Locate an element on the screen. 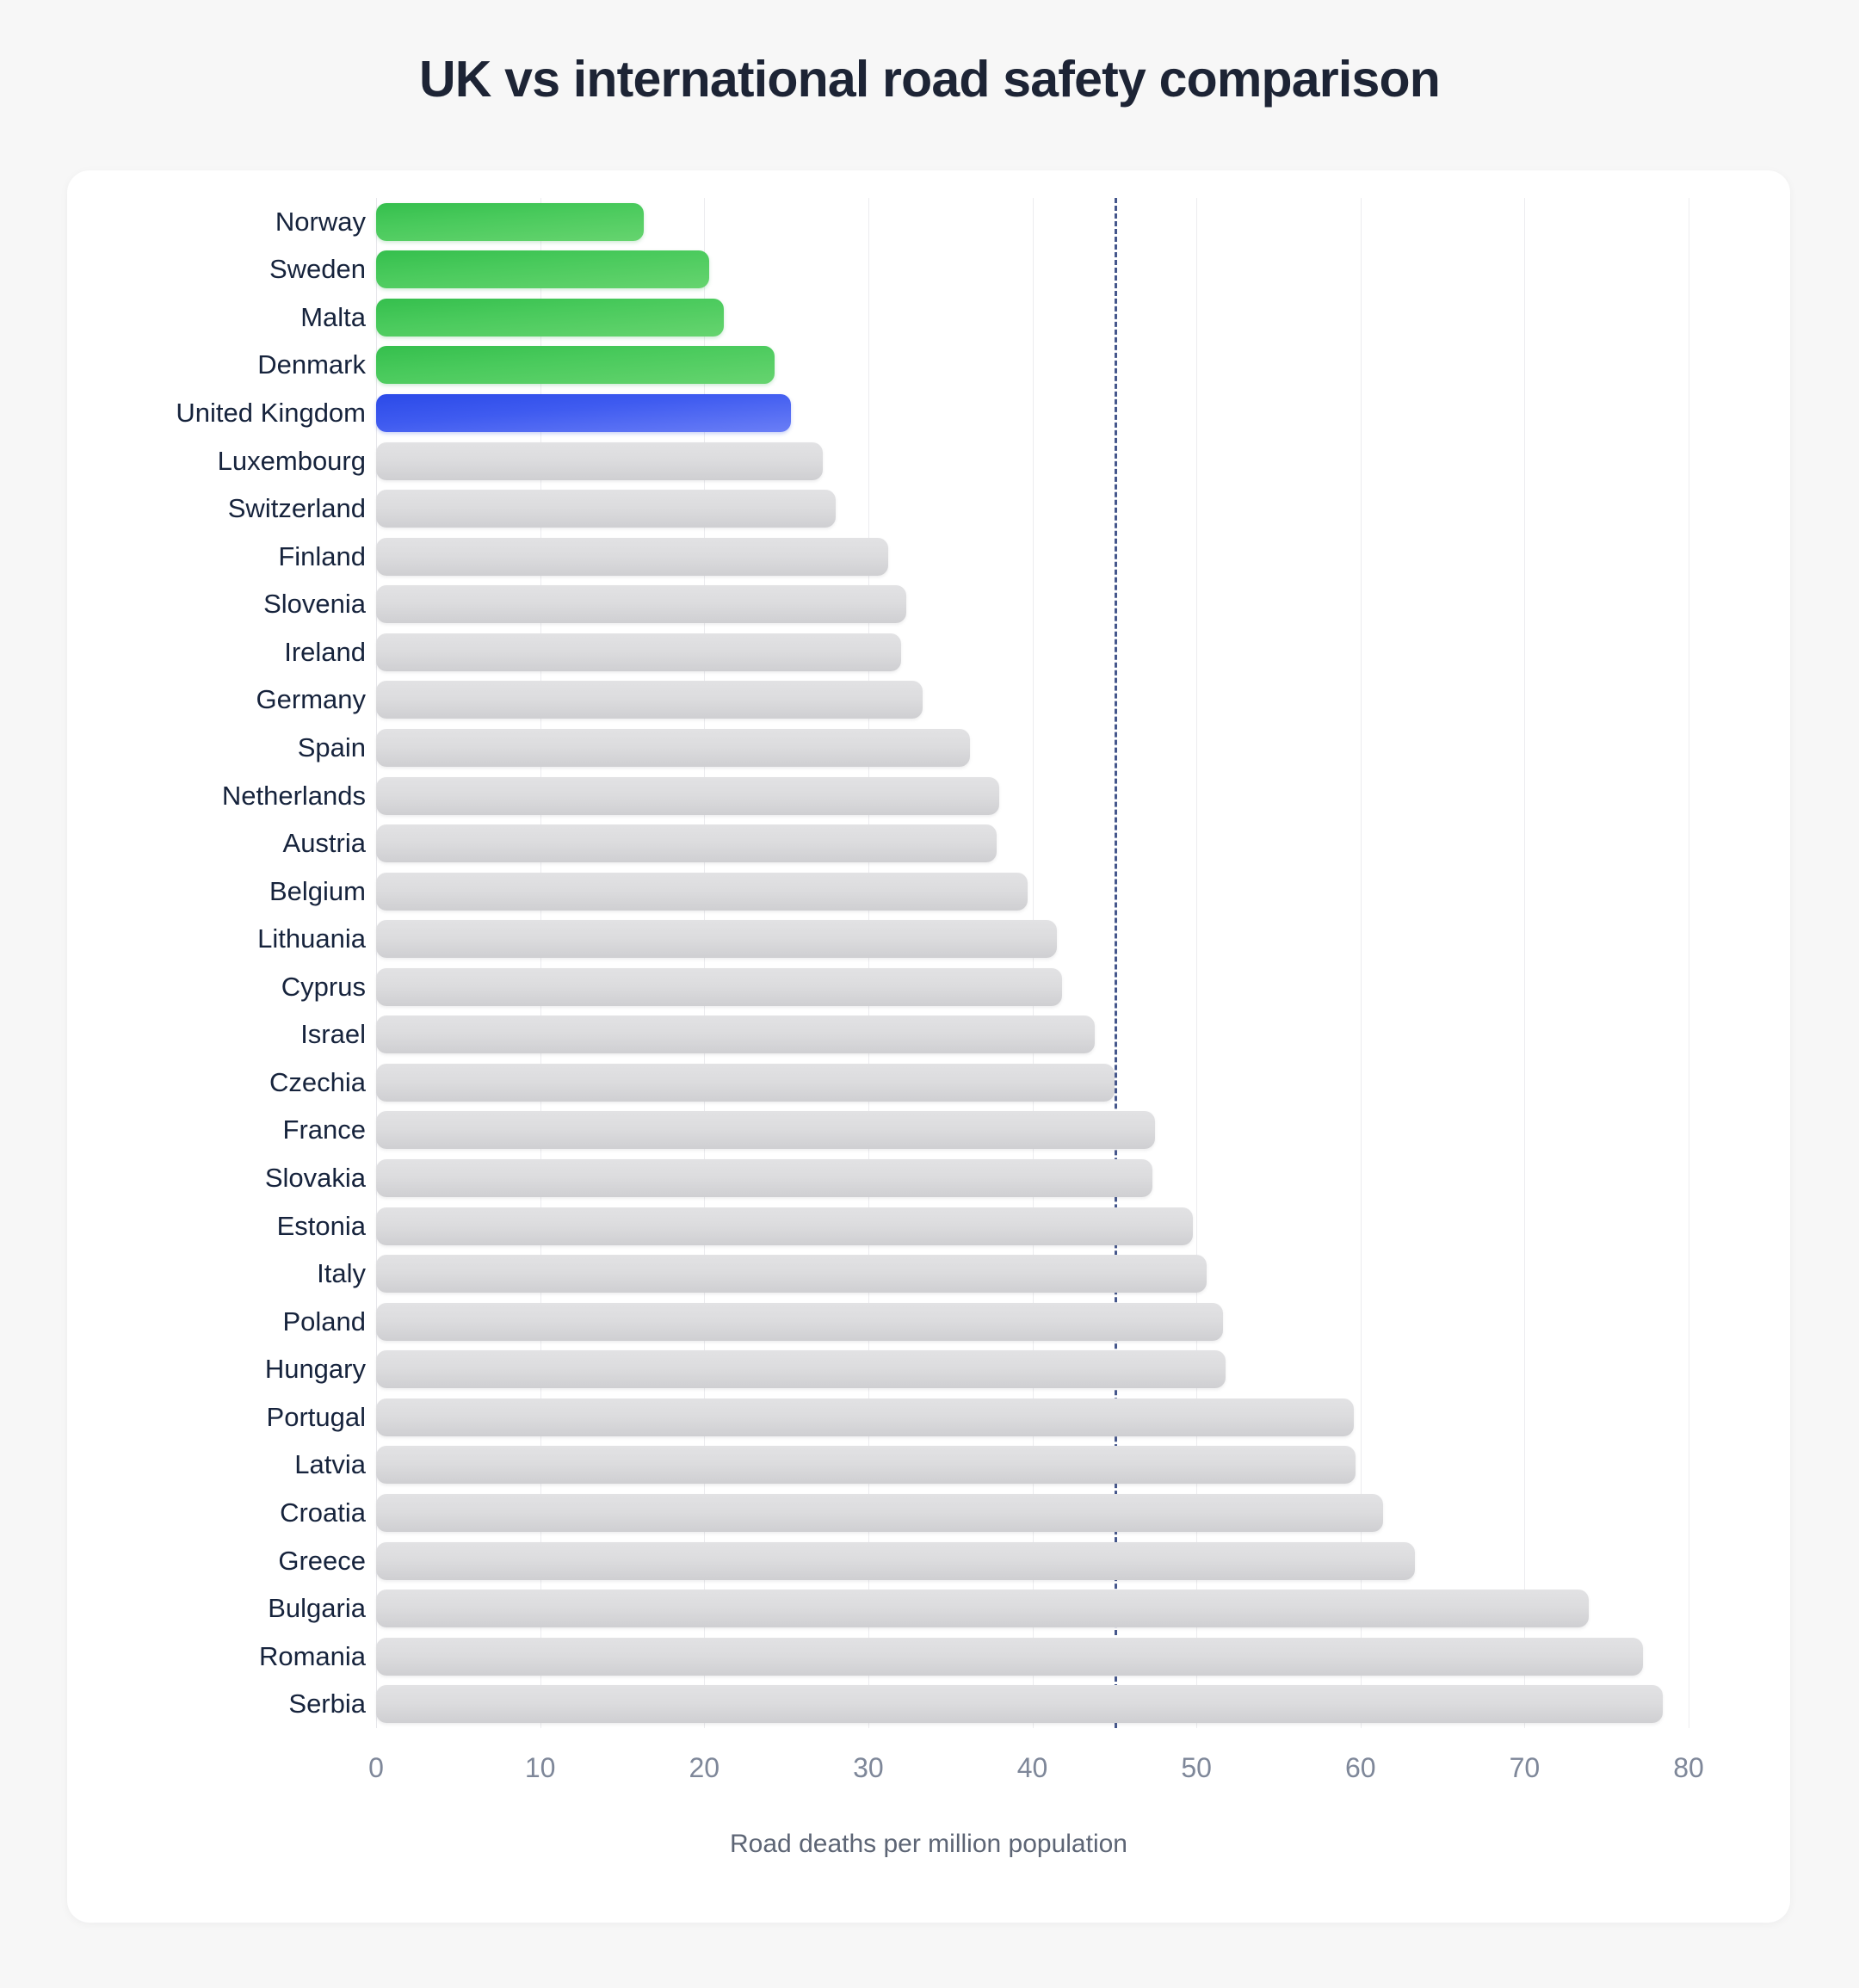  bar-row: Ireland is located at coordinates (986, 652).